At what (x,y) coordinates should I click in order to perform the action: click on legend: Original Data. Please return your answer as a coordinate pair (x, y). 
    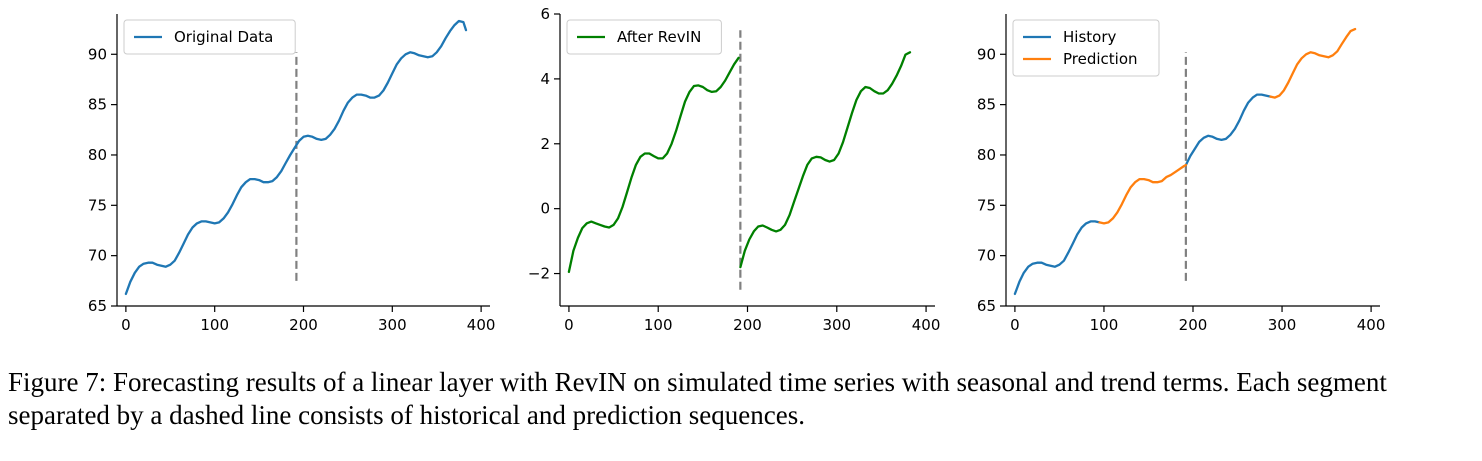
    Looking at the image, I should click on (209, 37).